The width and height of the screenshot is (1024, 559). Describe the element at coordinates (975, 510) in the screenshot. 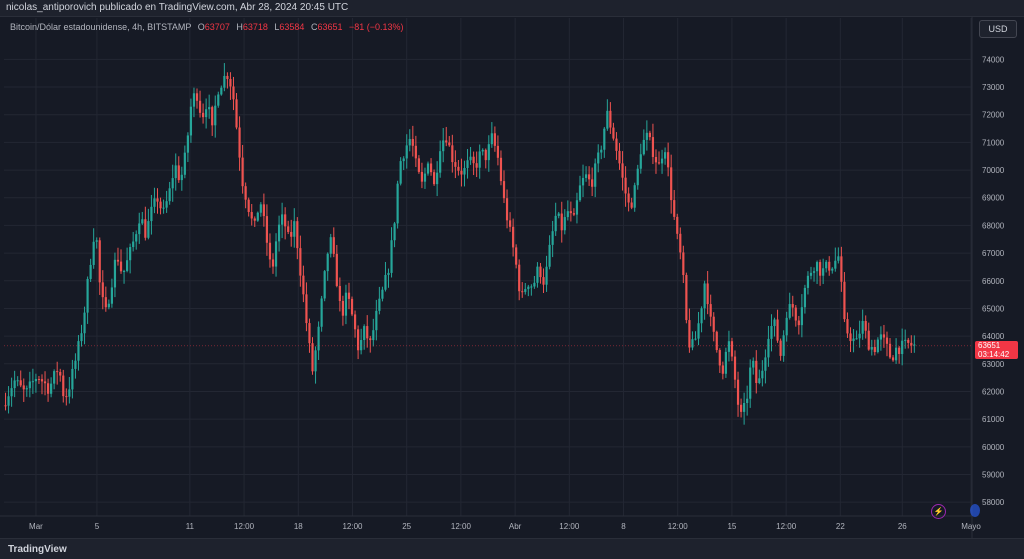

I see `clock-icon` at that location.